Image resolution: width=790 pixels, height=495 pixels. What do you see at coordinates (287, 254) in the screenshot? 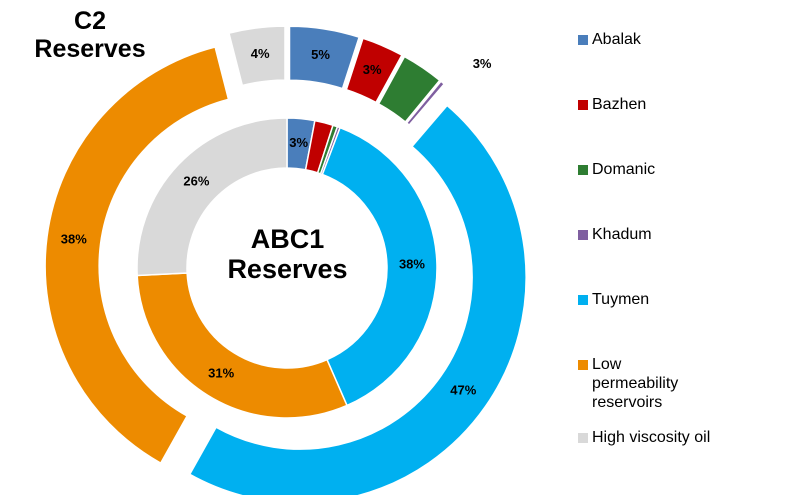
I see `inner-ring-name: ABC1 Reserves` at bounding box center [287, 254].